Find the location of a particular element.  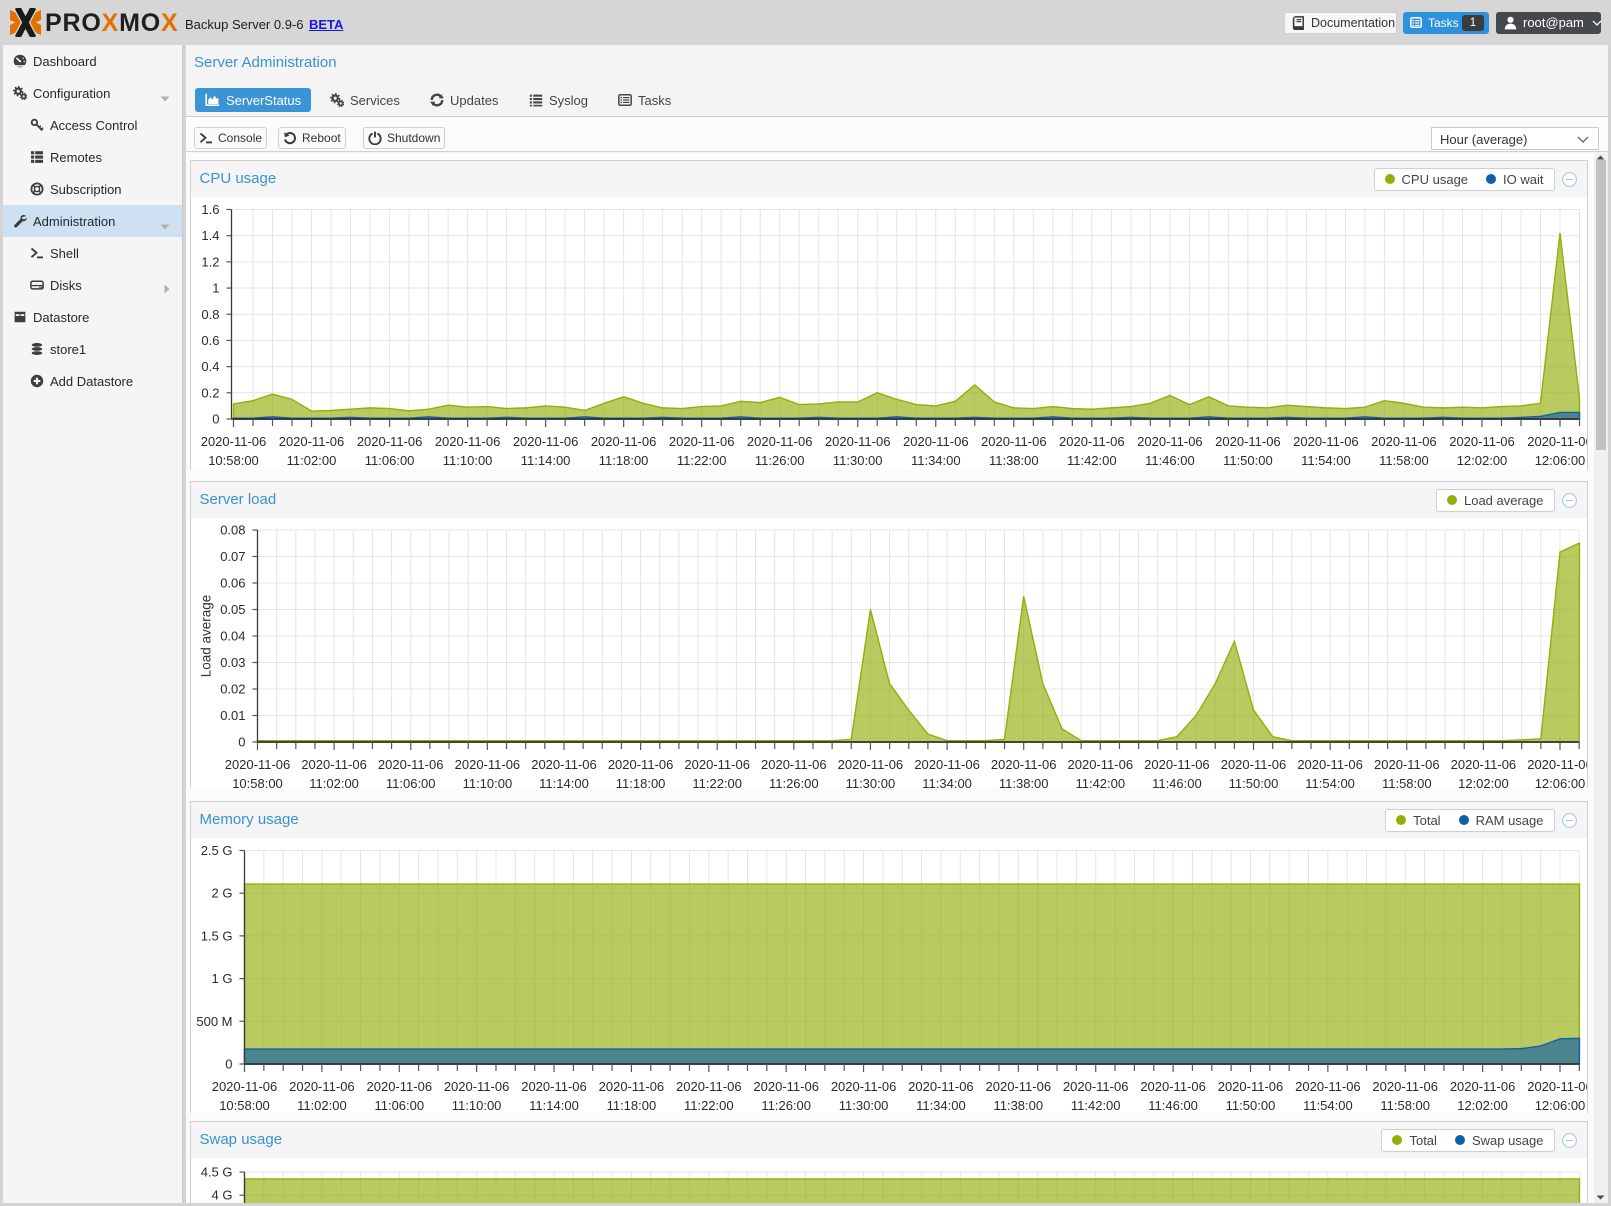

svg-text: Load average is located at coordinates (205, 636).